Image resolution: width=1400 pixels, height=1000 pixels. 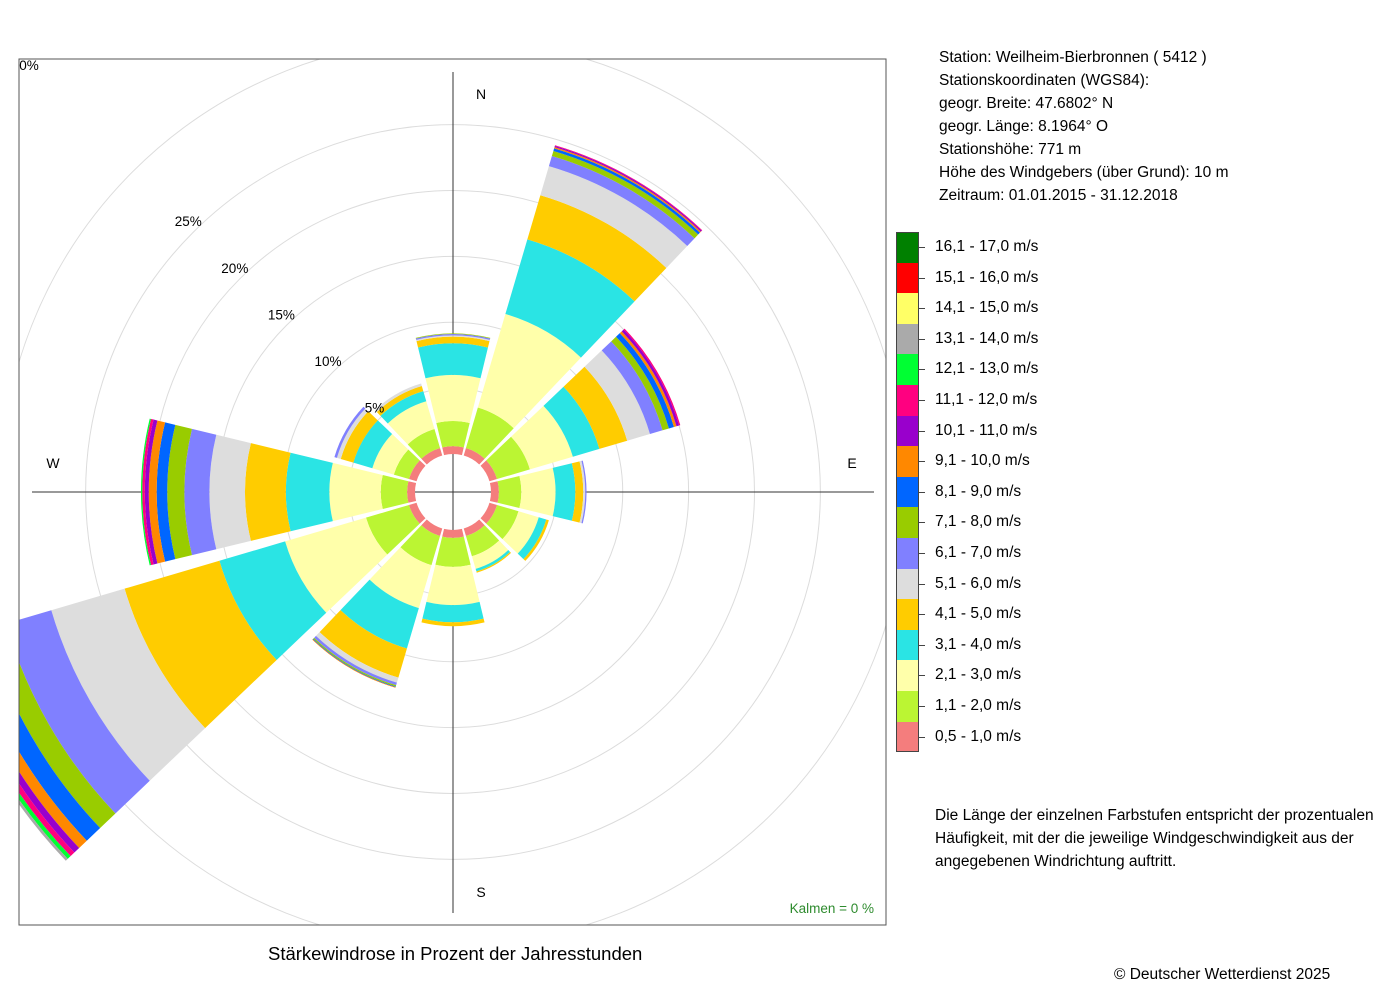 What do you see at coordinates (978, 522) in the screenshot?
I see `legend-label: 7,1 - 8,0 m/s` at bounding box center [978, 522].